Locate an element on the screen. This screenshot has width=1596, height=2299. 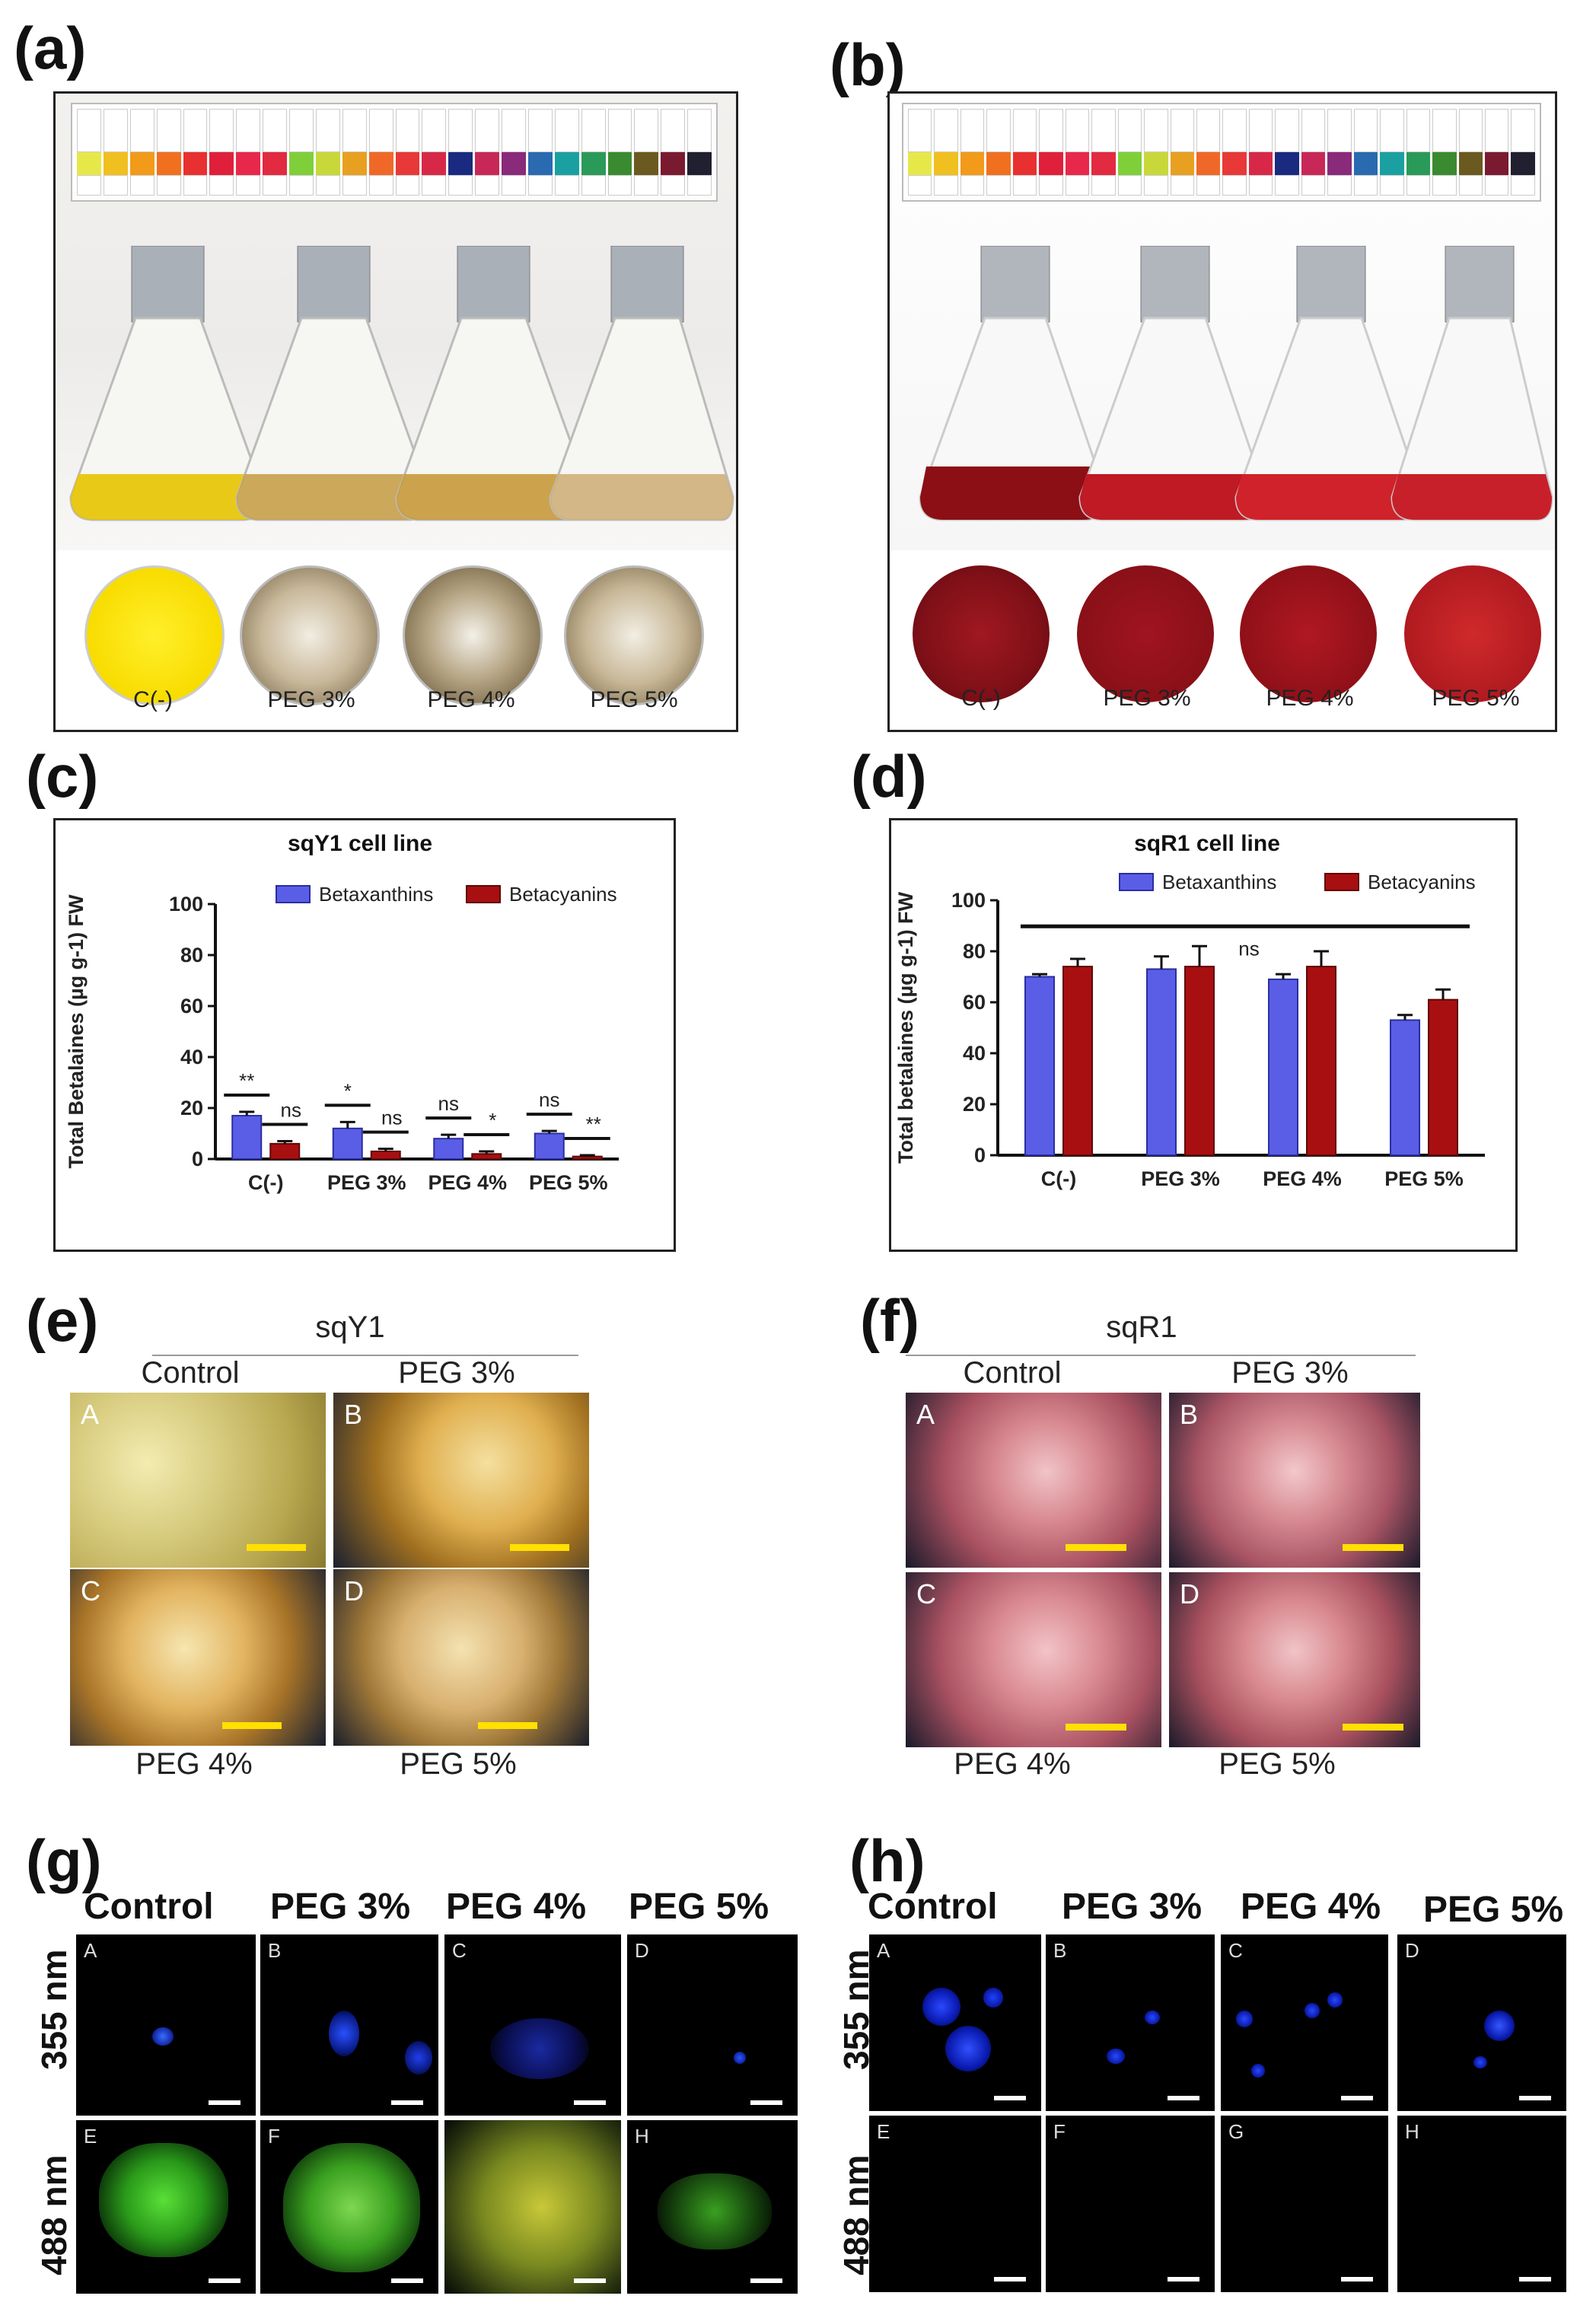
fluo-h-col-3: PEG 4% is located at coordinates (1311, 1907).